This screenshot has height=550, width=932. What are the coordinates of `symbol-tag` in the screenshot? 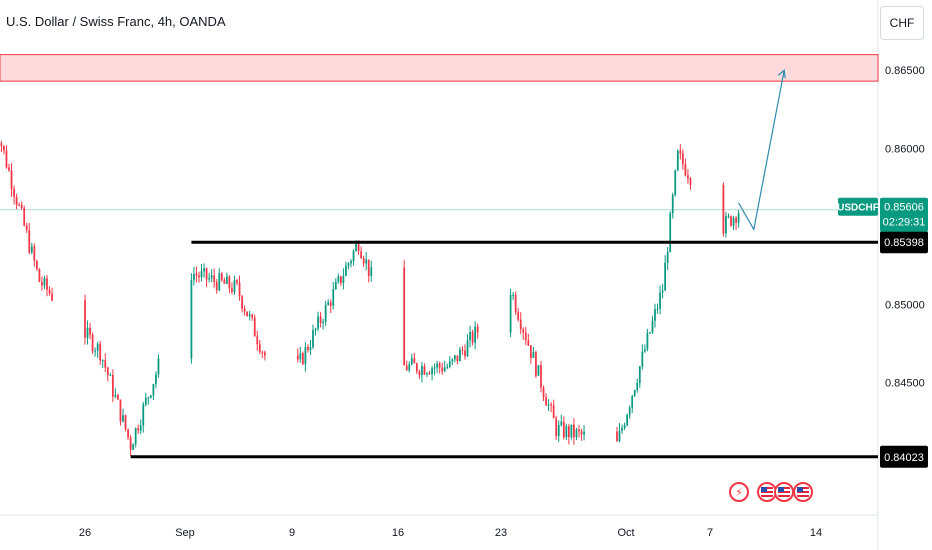 It's located at (858, 206).